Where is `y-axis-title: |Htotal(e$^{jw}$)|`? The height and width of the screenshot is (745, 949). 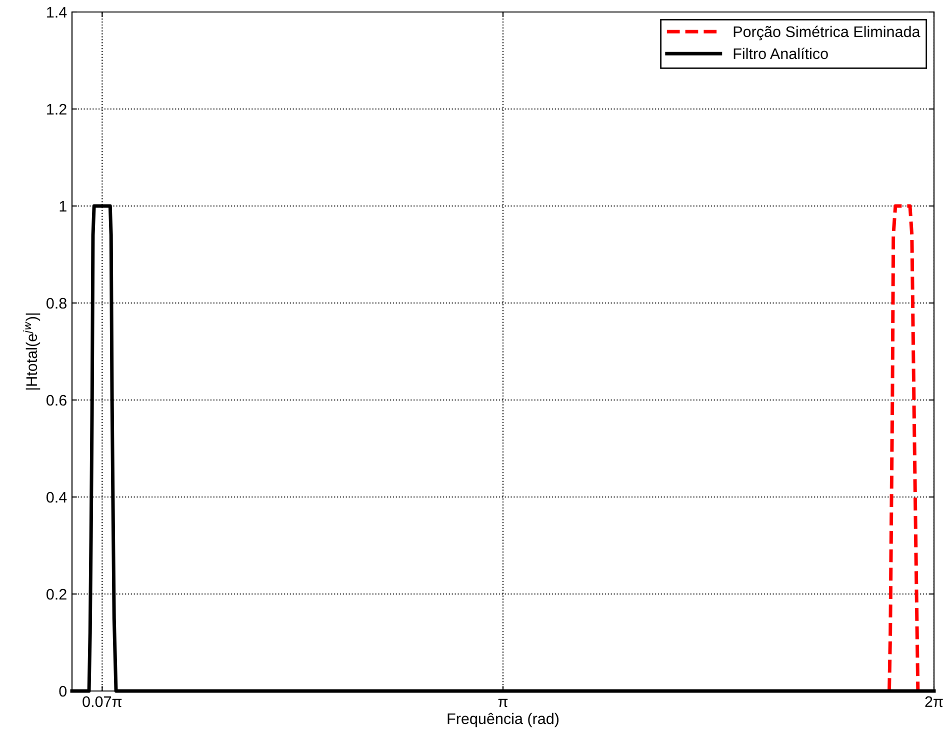
y-axis-title: |Htotal(e$^{jw}$)| is located at coordinates (31, 351).